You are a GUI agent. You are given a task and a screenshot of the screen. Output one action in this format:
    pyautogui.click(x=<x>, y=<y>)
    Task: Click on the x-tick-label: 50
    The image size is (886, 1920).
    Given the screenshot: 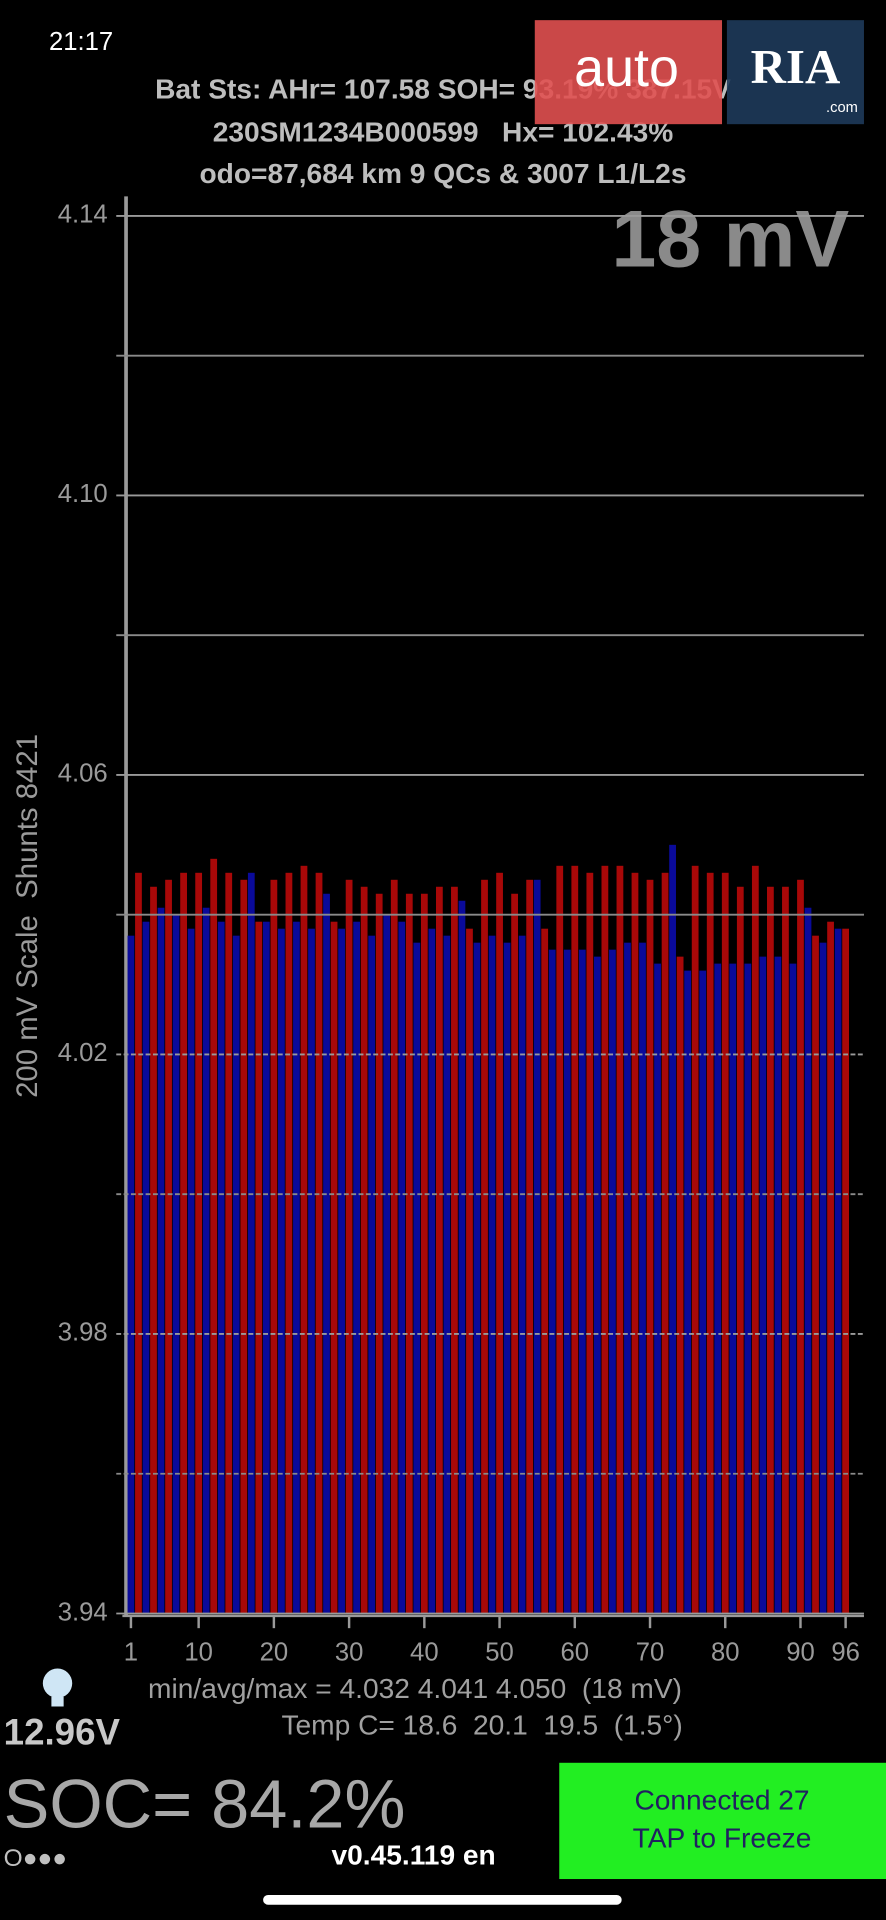 What is the action you would take?
    pyautogui.click(x=499, y=1653)
    